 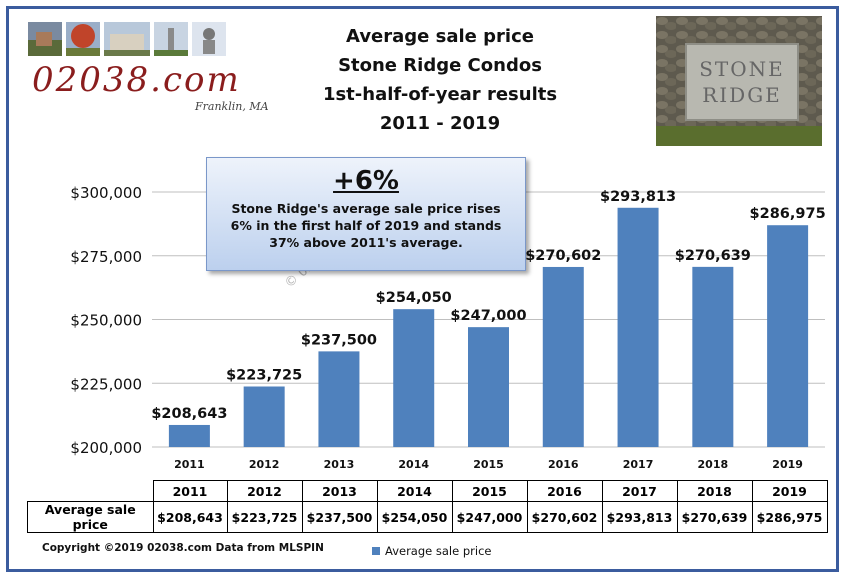 What do you see at coordinates (488, 316) in the screenshot?
I see `data-label: $247,000` at bounding box center [488, 316].